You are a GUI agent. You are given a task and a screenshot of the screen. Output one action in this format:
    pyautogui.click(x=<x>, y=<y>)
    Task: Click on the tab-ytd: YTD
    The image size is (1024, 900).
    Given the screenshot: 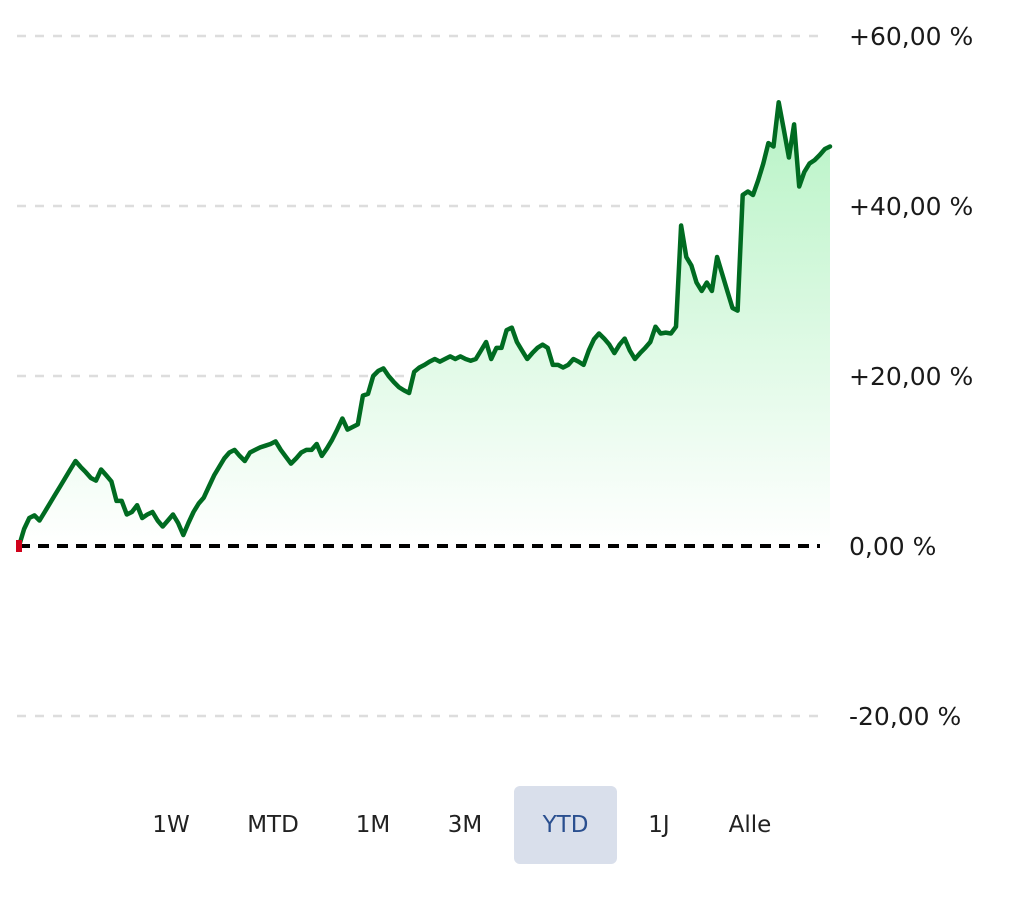 What is the action you would take?
    pyautogui.click(x=565, y=825)
    